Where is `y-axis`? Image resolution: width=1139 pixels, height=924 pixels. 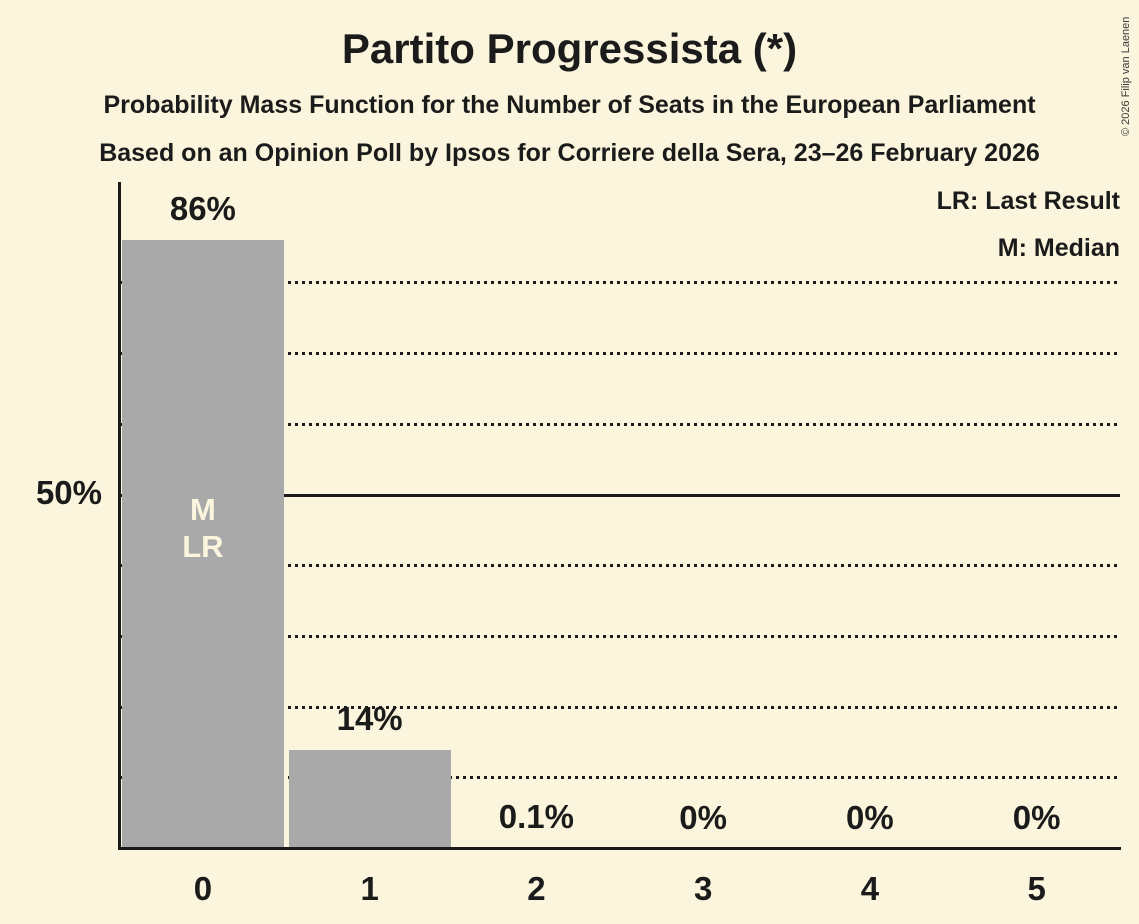
y-axis is located at coordinates (119, 516).